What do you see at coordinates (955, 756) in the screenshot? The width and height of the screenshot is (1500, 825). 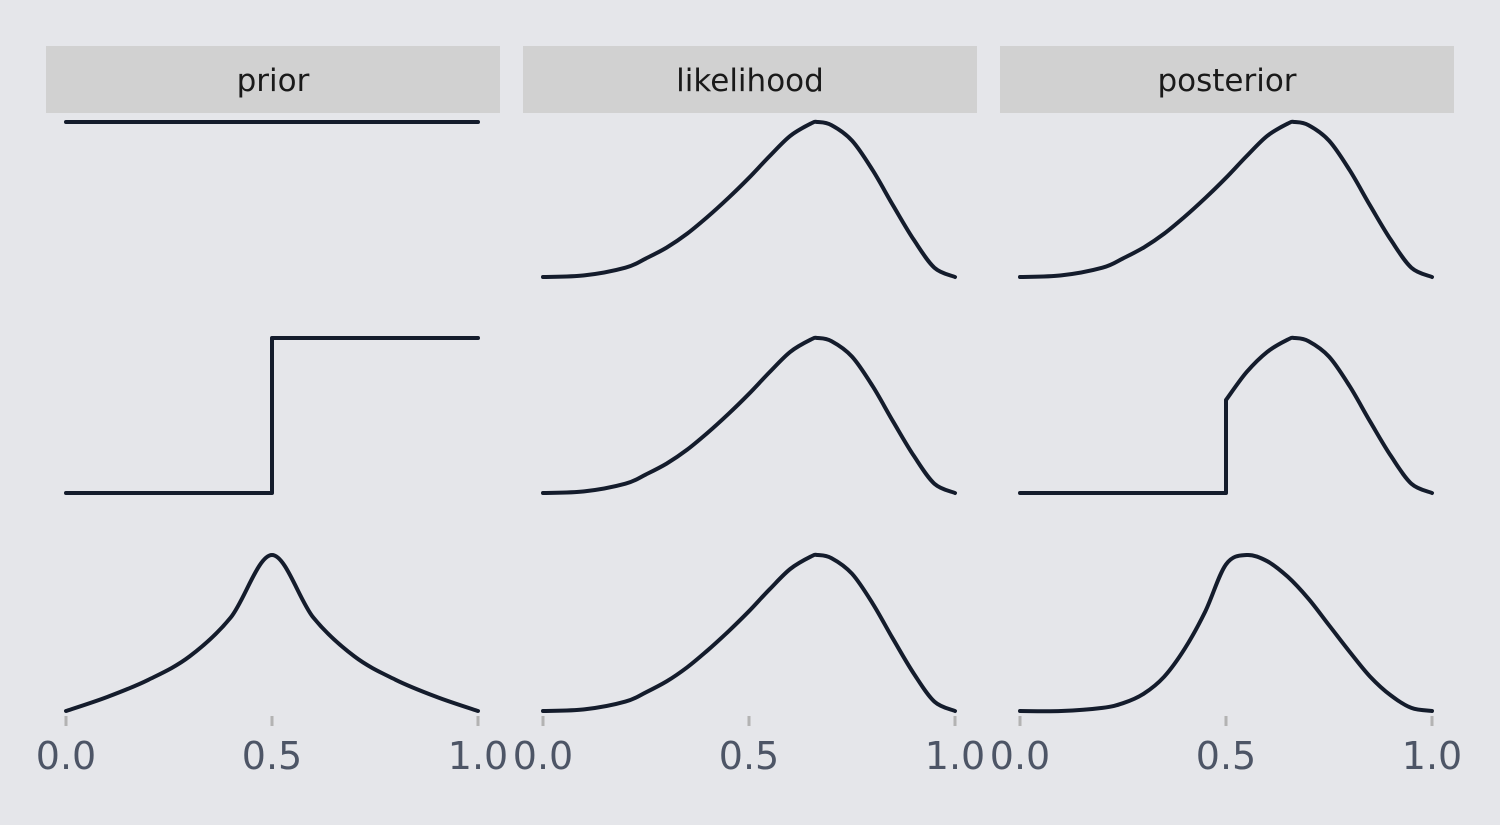 I see `x-tick-label-likelihood-2: 1.0` at bounding box center [955, 756].